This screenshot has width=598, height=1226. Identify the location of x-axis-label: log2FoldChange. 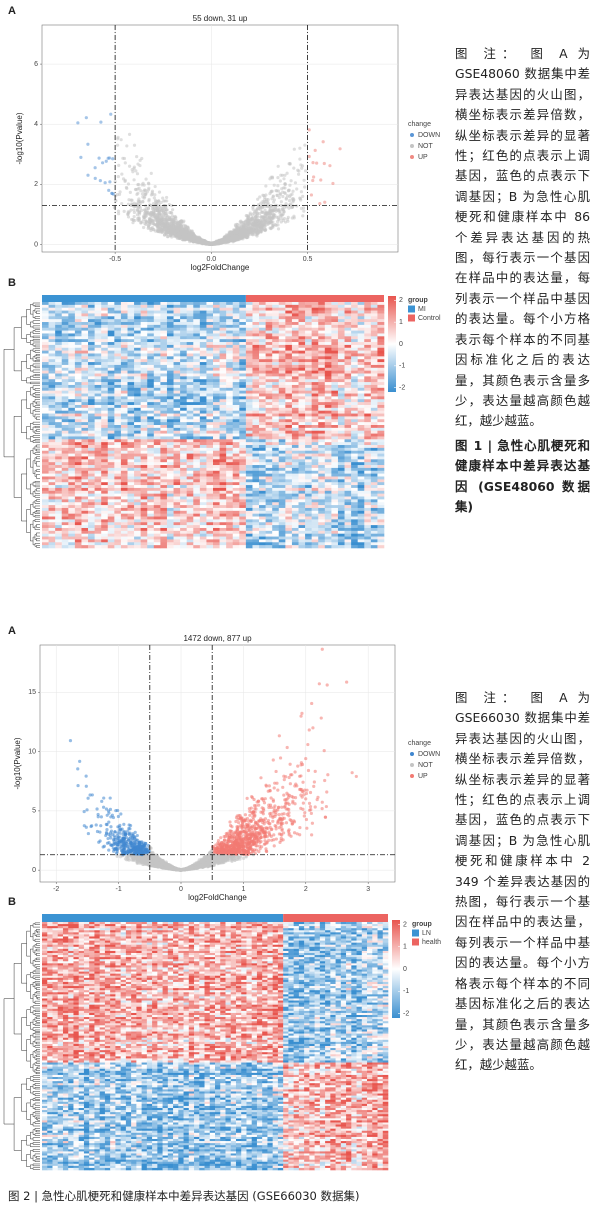
(220, 267).